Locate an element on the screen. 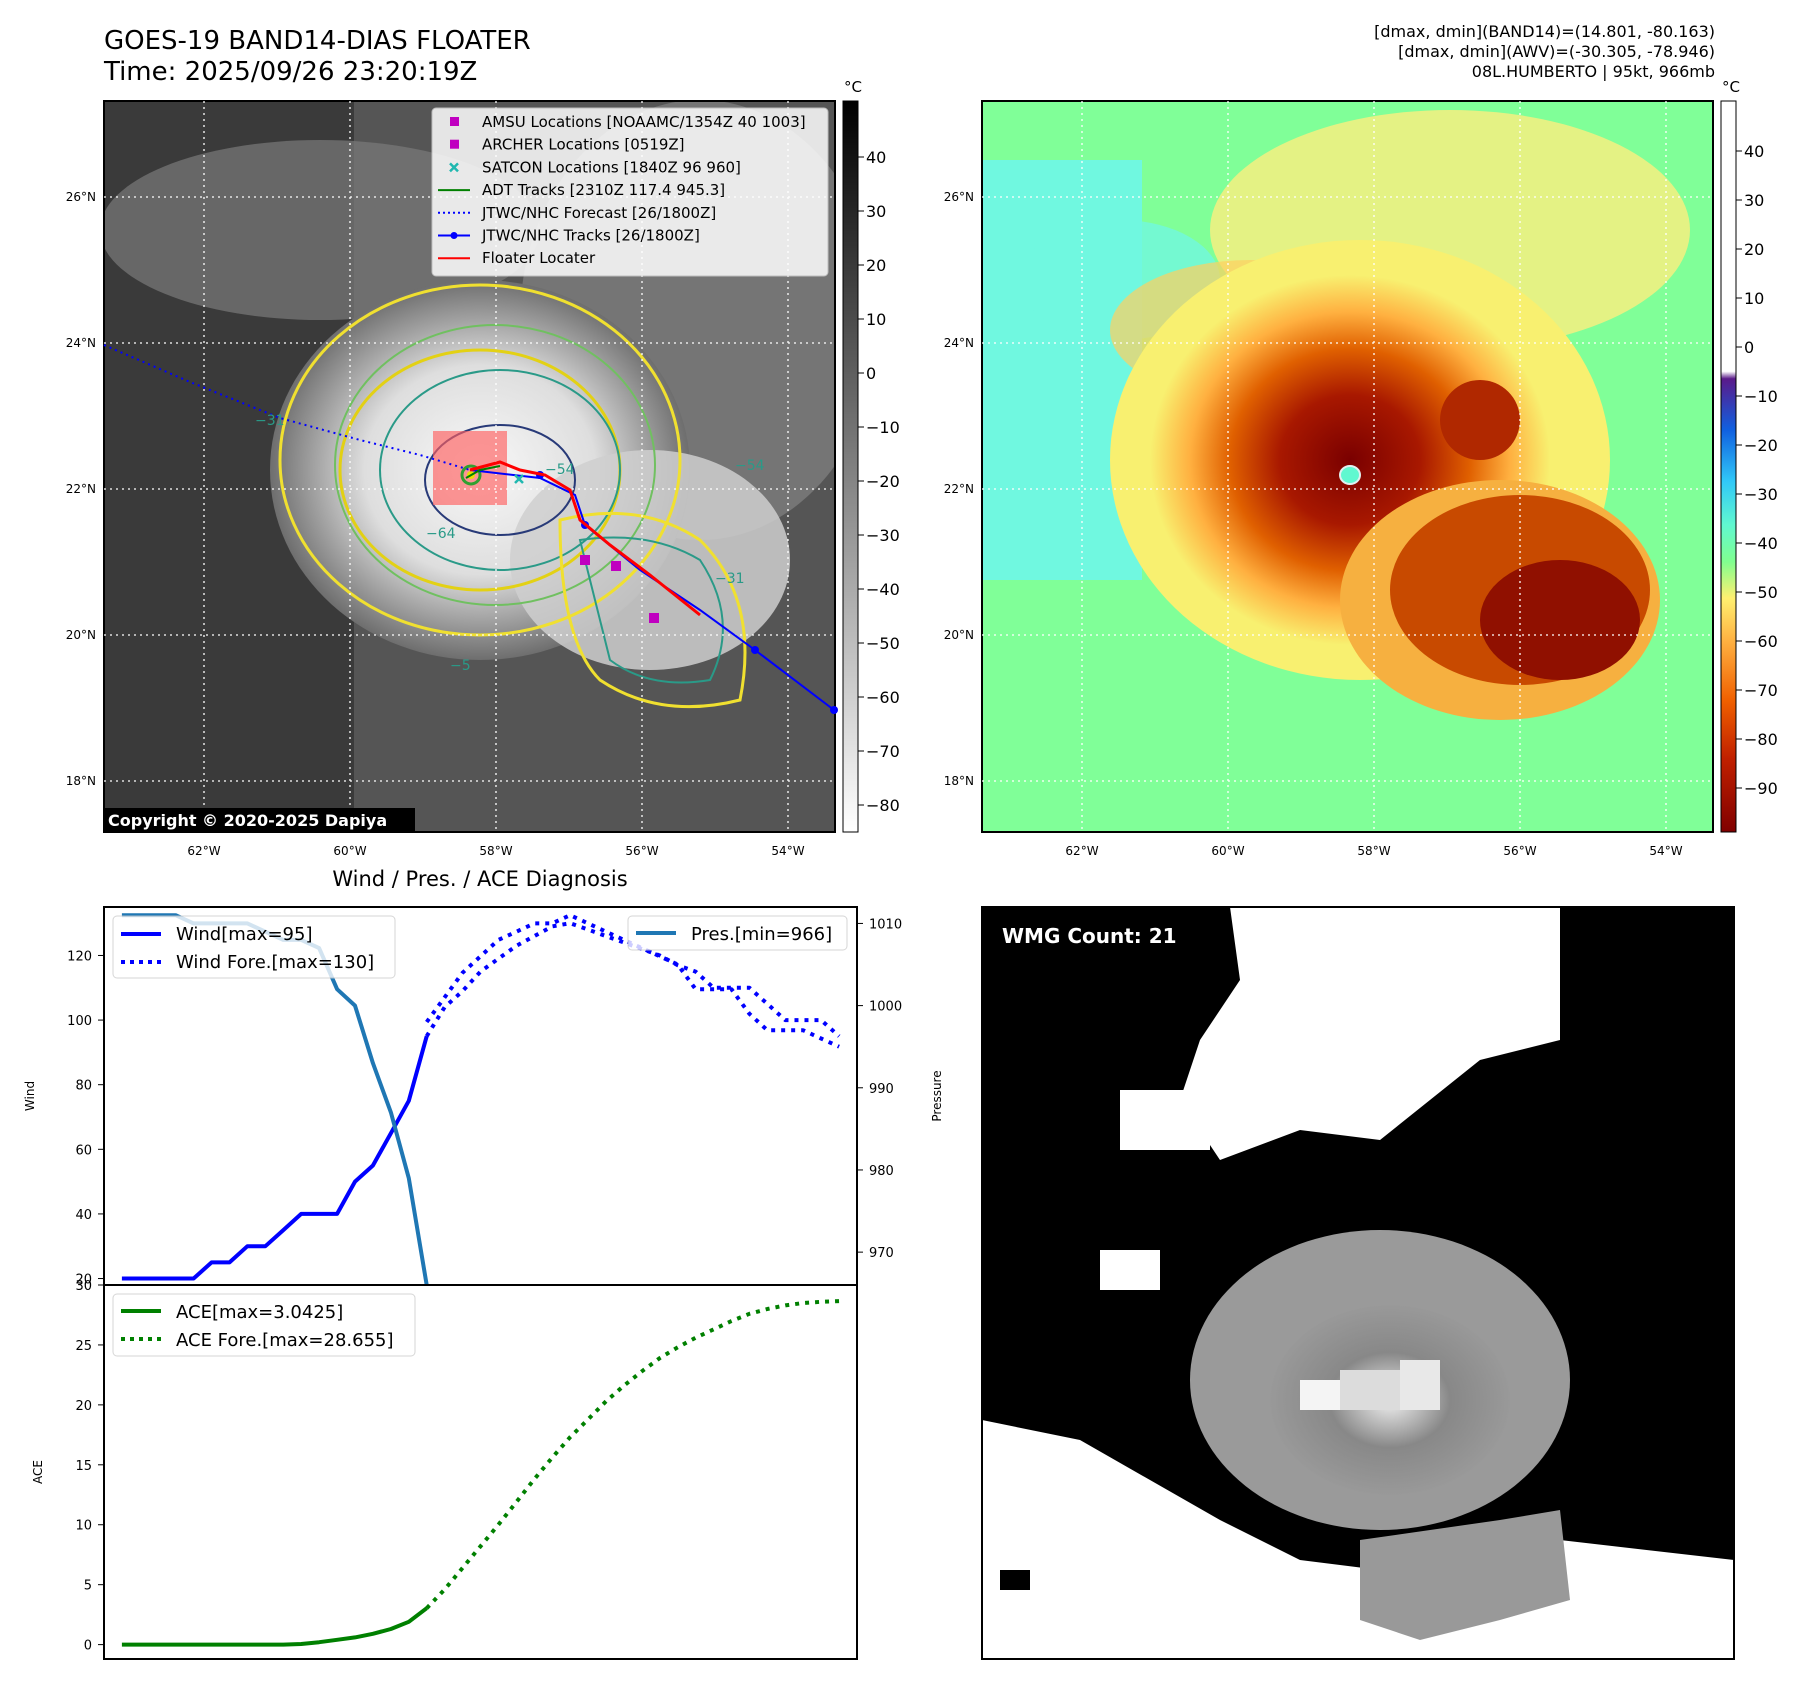 The image size is (1797, 1690). ace-legend: ACE[max=3.0425] ACE Fore.[max=28.655] is located at coordinates (264, 1325).